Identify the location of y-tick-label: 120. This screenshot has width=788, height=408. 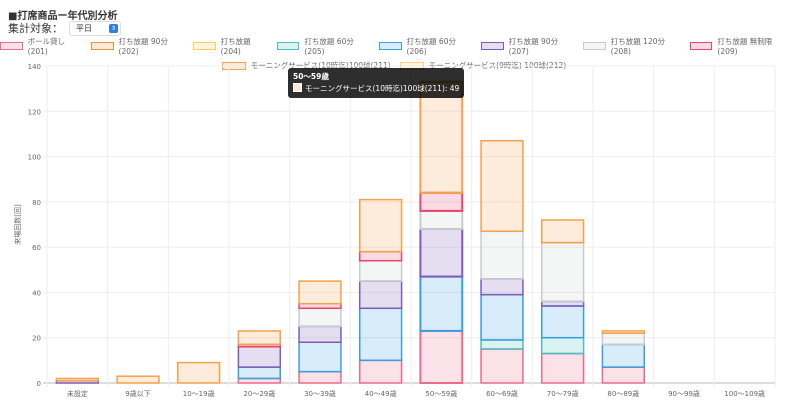
(34, 112).